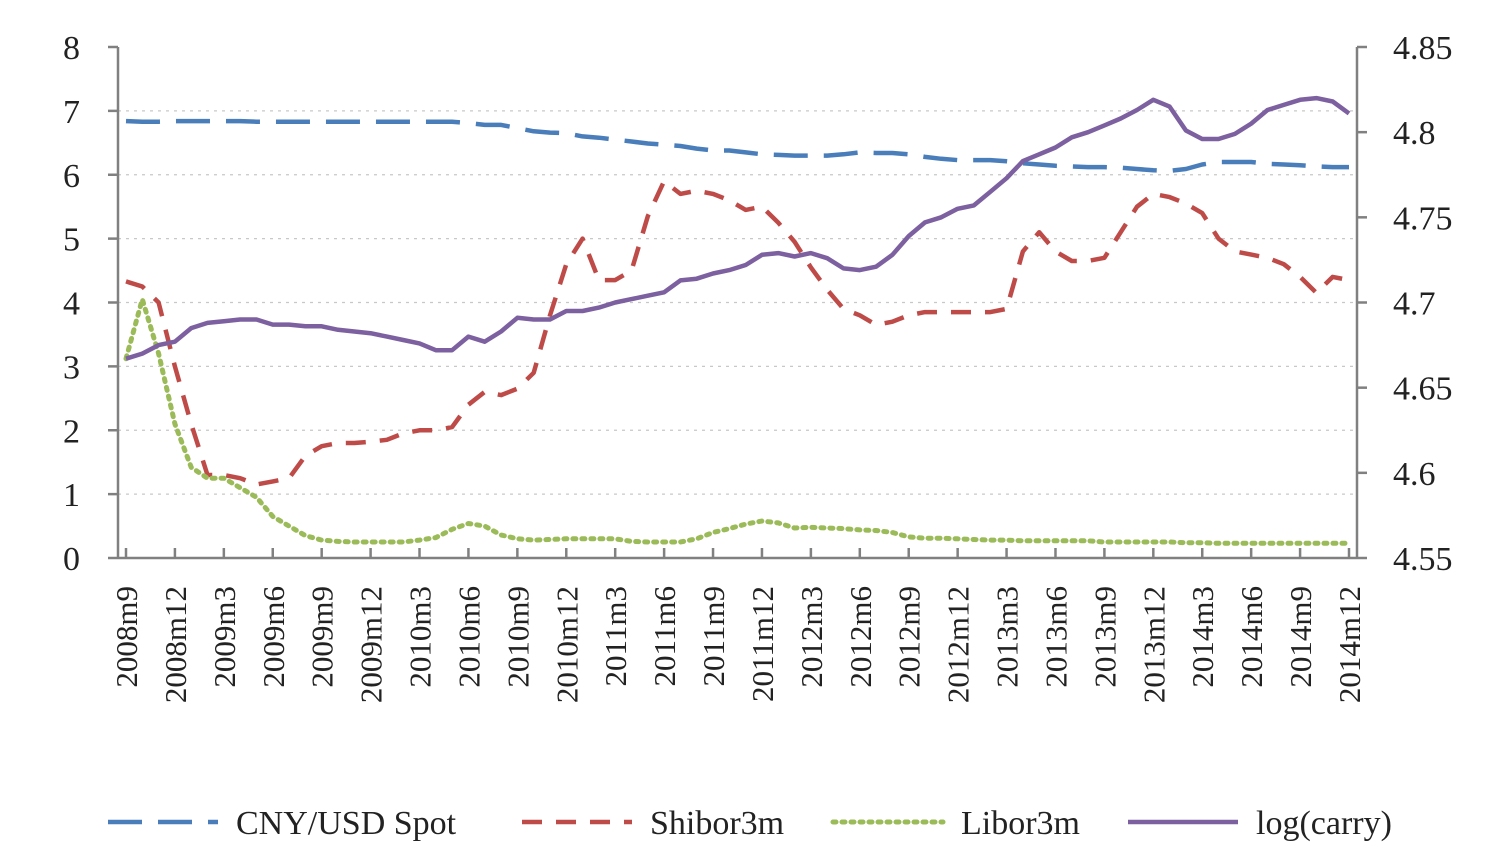 The height and width of the screenshot is (847, 1508). What do you see at coordinates (860, 637) in the screenshot?
I see `x-tick-label: 2012m6` at bounding box center [860, 637].